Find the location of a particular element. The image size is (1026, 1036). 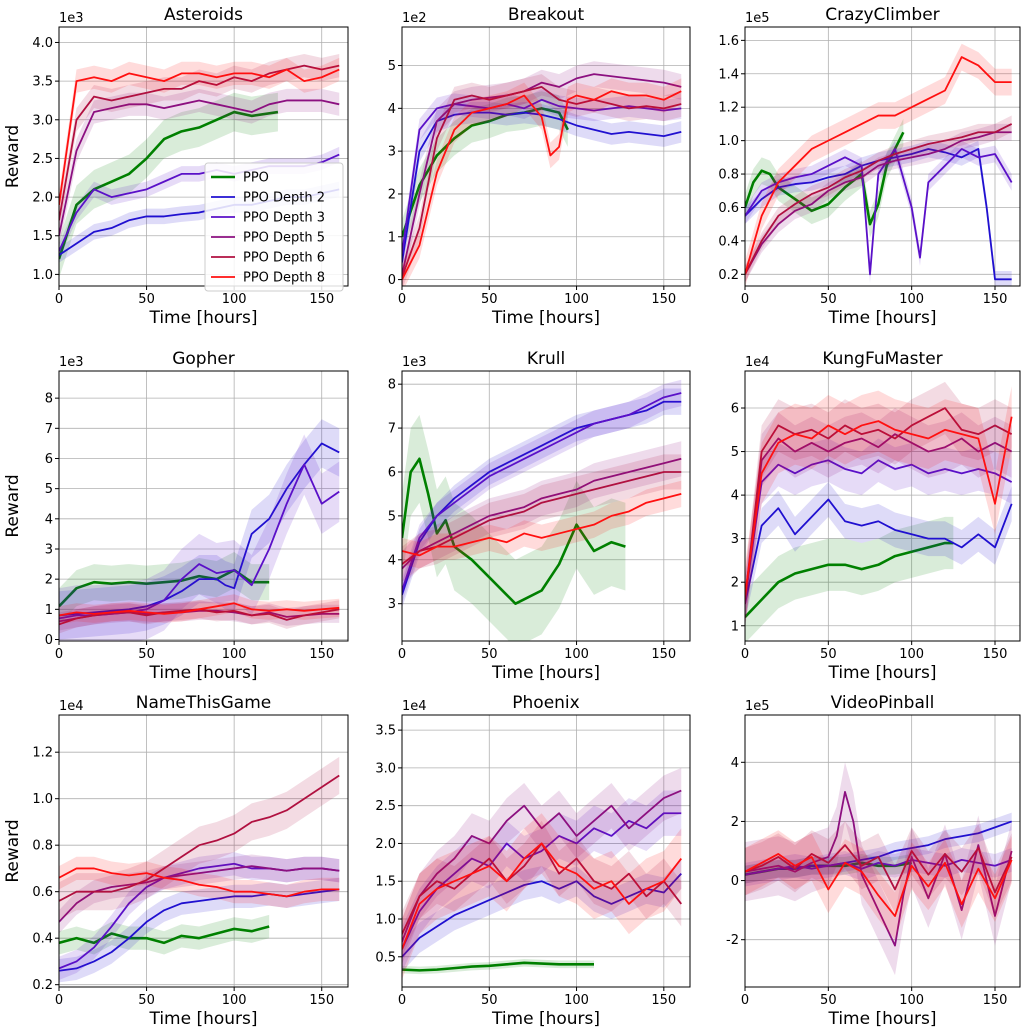

y-tick-label: 2.0 is located at coordinates (385, 844).